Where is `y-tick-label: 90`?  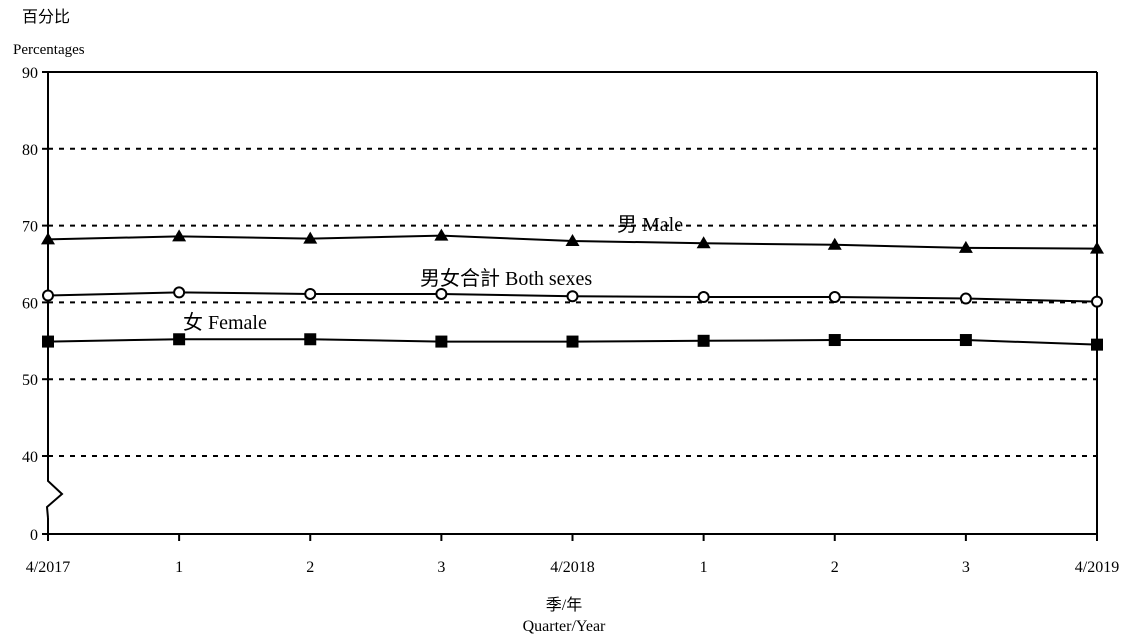
y-tick-label: 90 is located at coordinates (30, 73).